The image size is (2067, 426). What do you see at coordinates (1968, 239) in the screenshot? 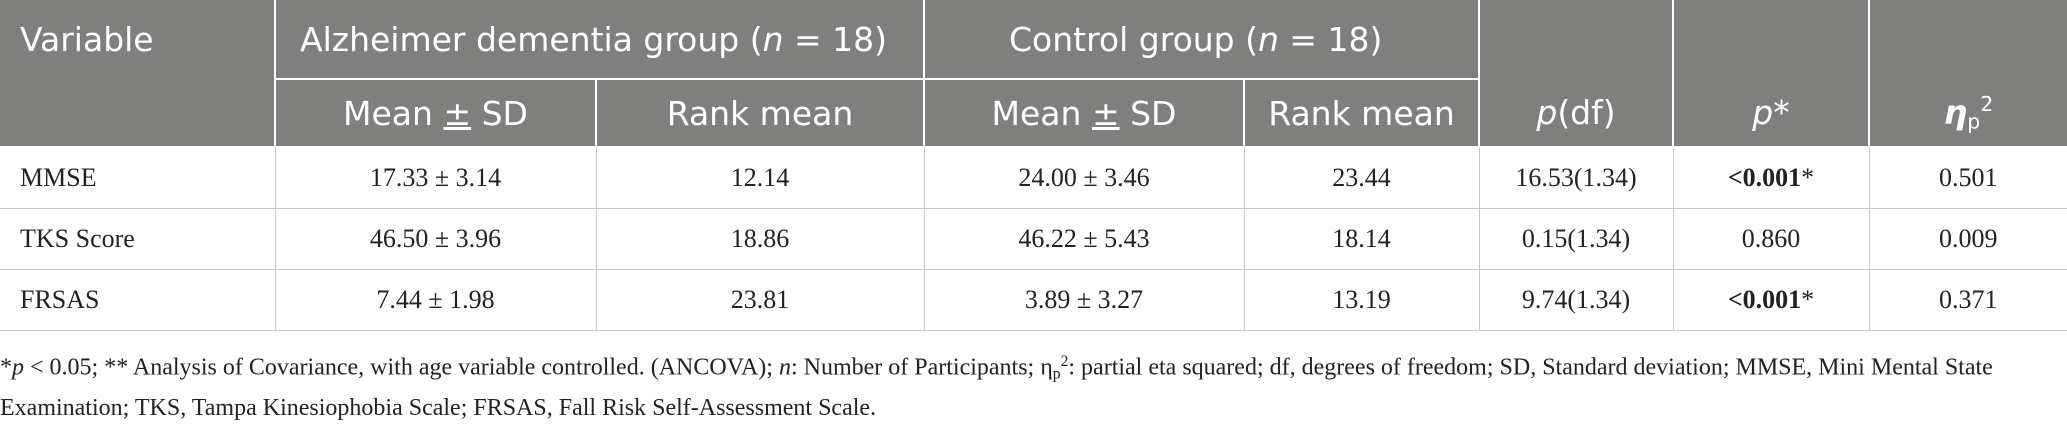
I see `cell-eta-squared: 0.009` at bounding box center [1968, 239].